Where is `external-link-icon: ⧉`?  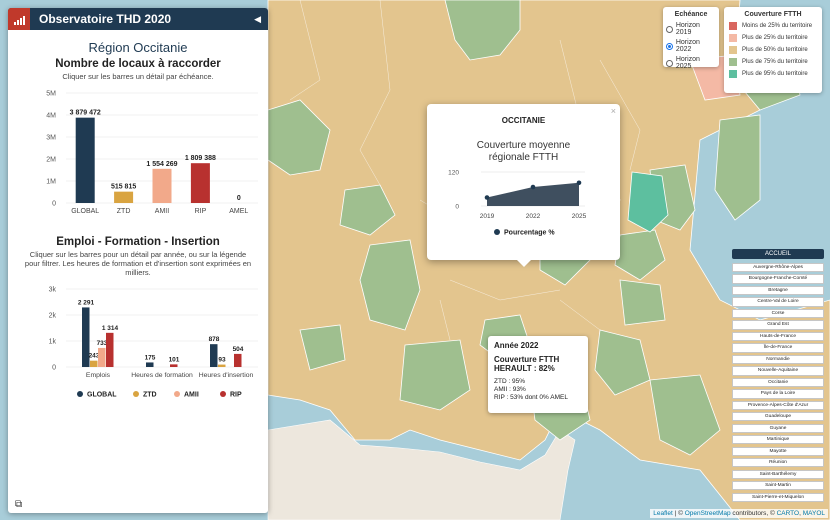
external-link-icon: ⧉ is located at coordinates (19, 504).